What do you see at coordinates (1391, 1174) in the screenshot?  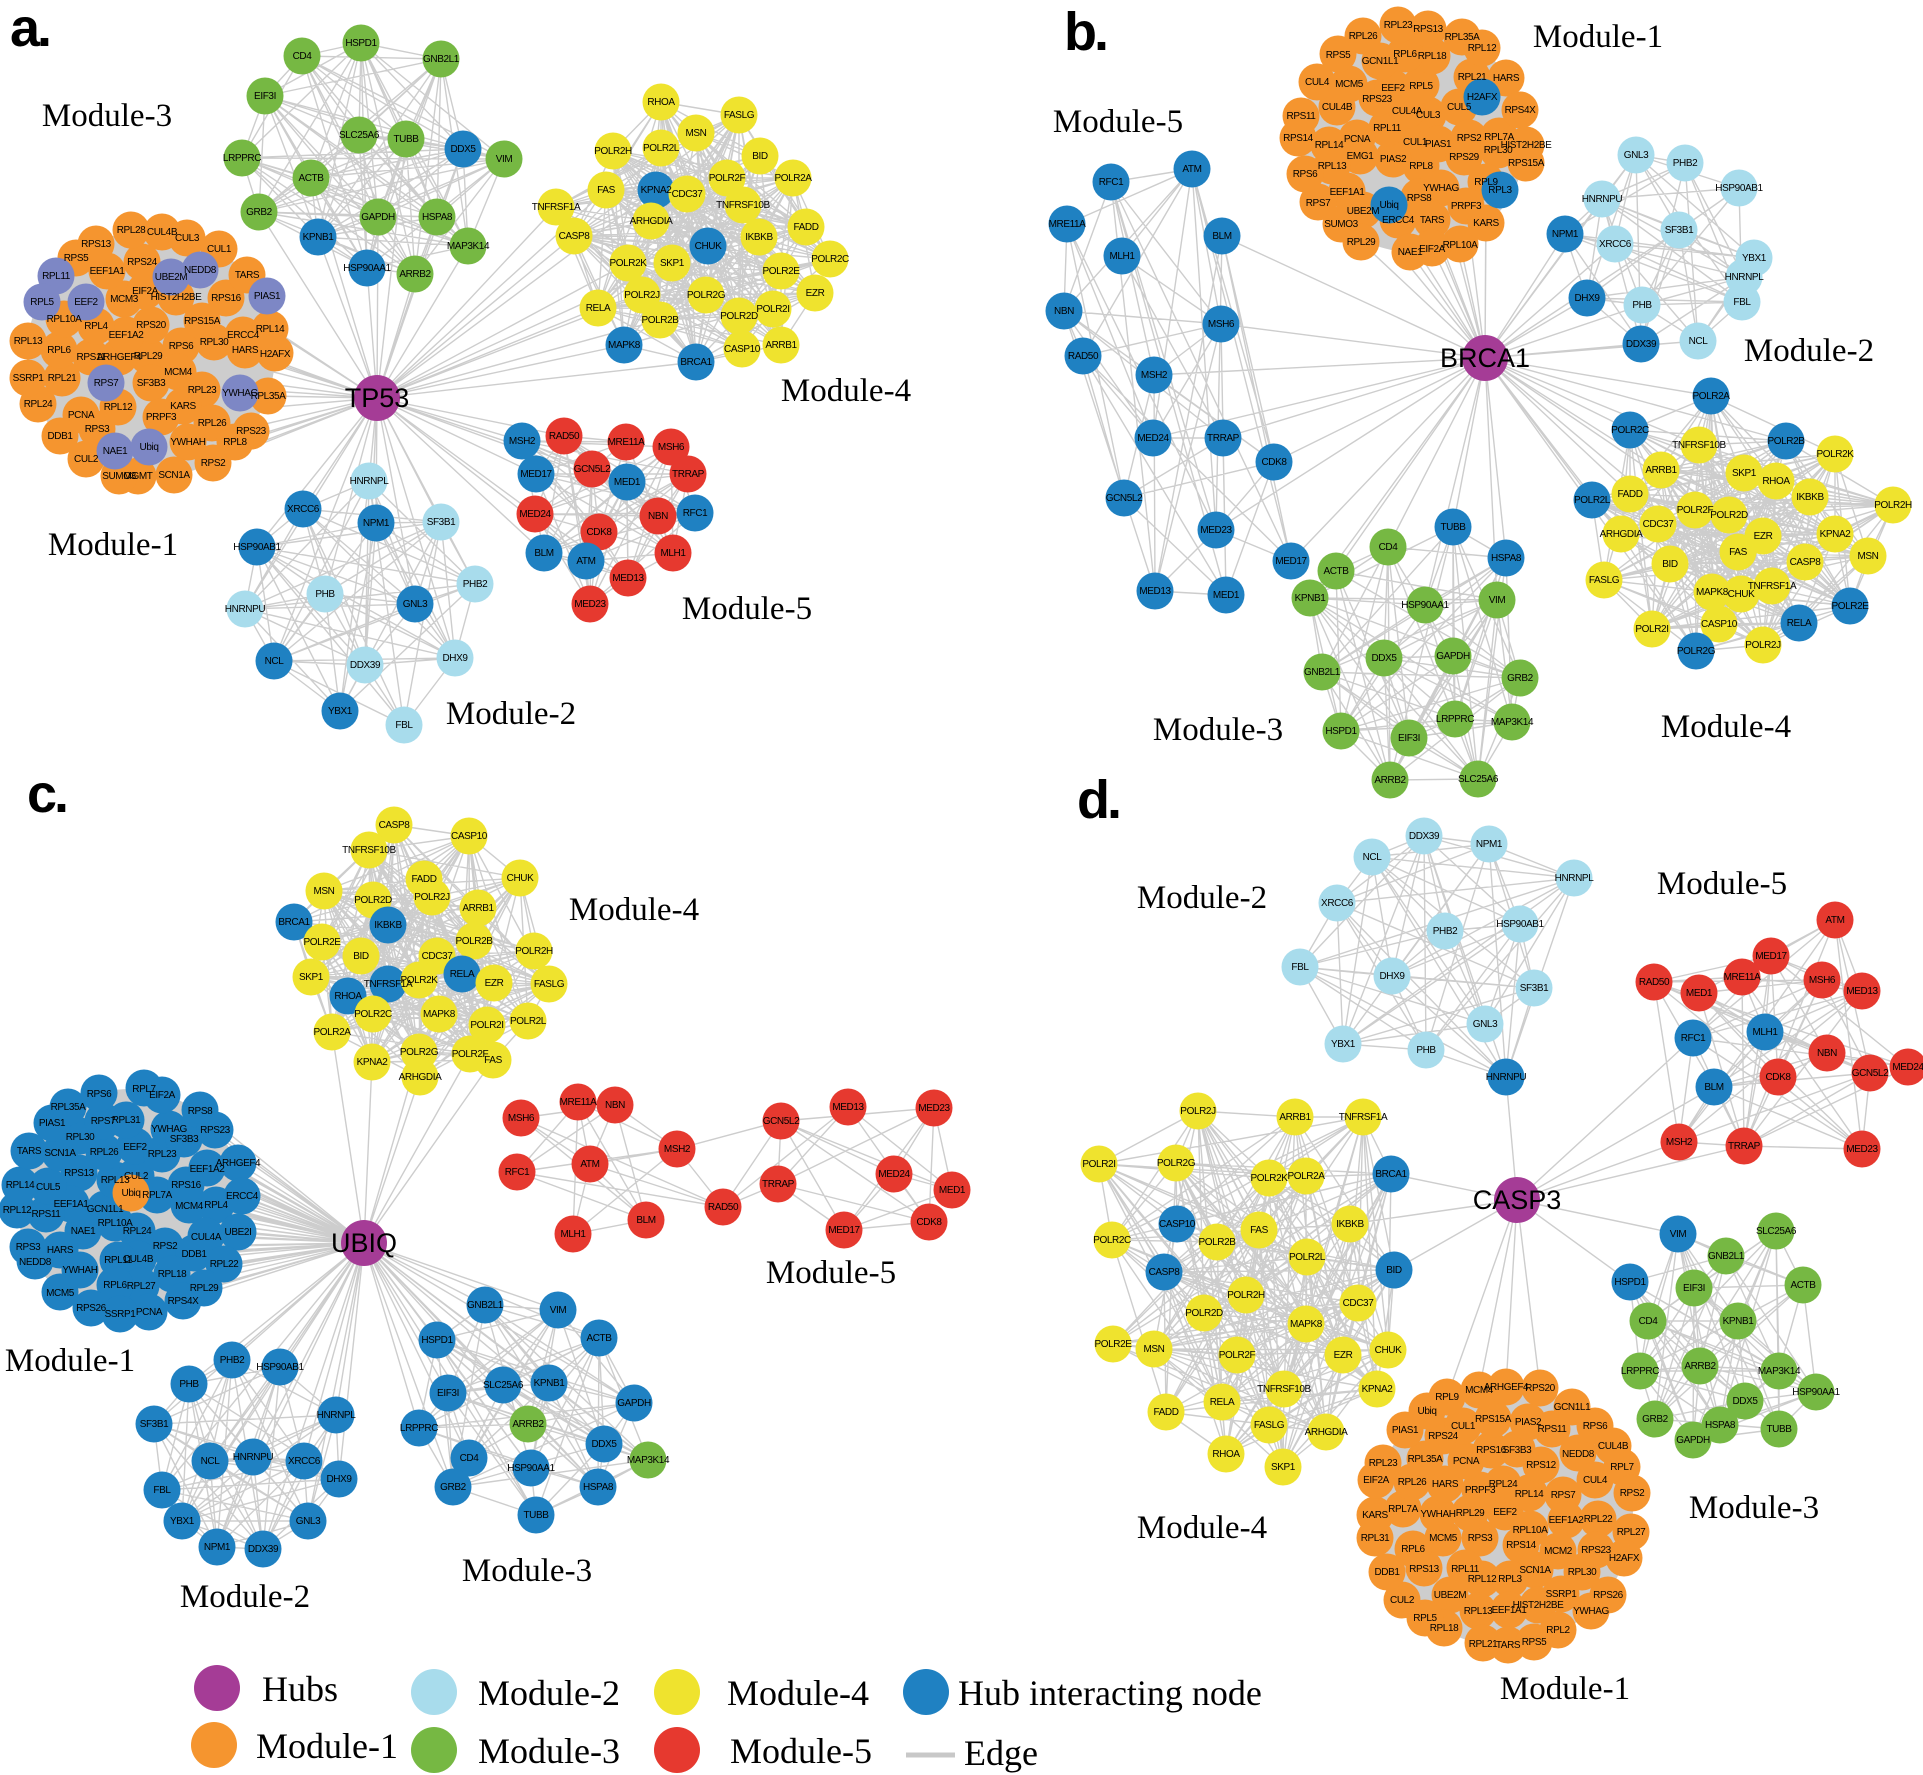 I see `svg-text: BRCA1` at bounding box center [1391, 1174].